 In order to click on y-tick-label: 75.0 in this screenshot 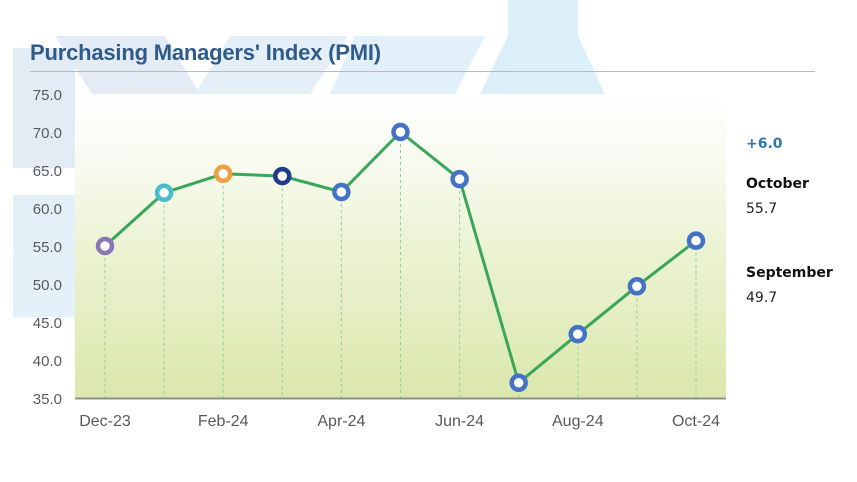, I will do `click(47, 95)`.